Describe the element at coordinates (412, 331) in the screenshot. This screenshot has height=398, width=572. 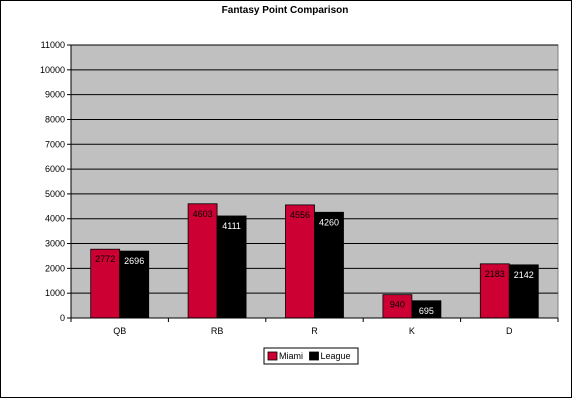
I see `x-tick-label: K` at that location.